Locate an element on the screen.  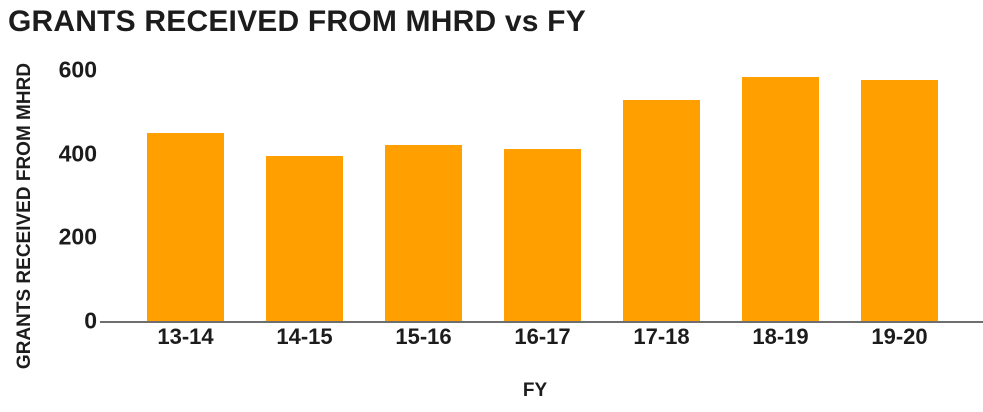
x-axis-title: FY is located at coordinates (535, 390).